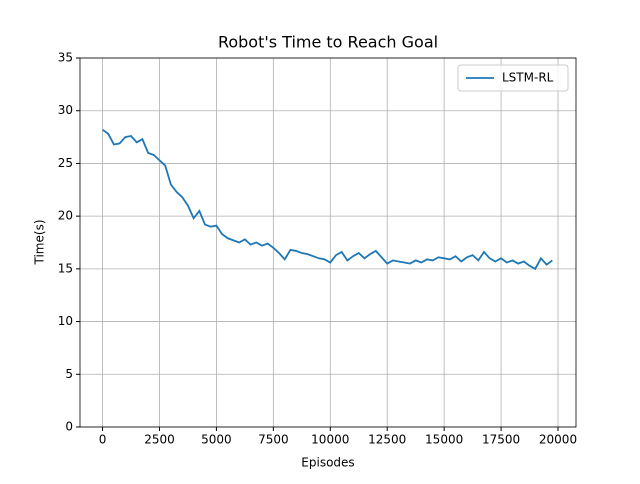 The image size is (640, 484). What do you see at coordinates (444, 440) in the screenshot?
I see `x-tick-label: 15000` at bounding box center [444, 440].